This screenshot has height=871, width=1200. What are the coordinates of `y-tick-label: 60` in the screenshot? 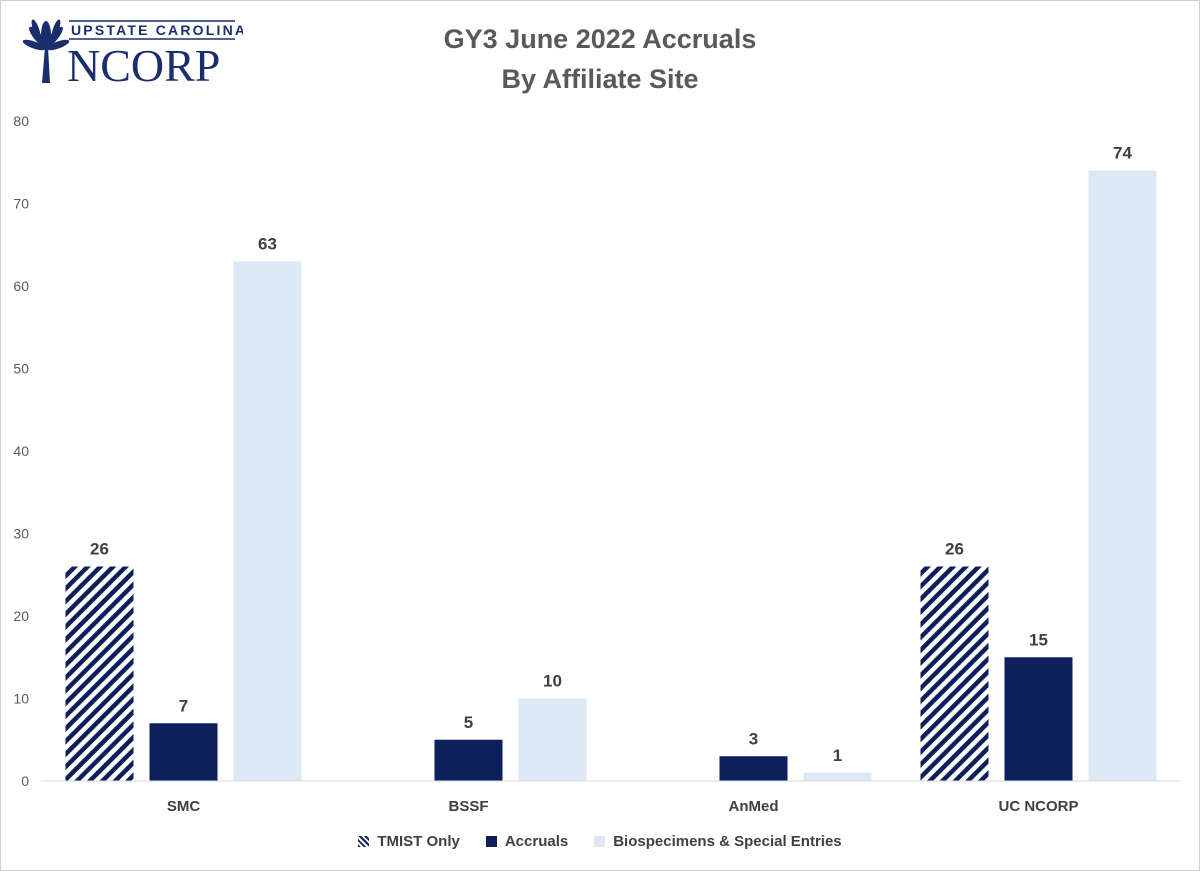 It's located at (21, 286).